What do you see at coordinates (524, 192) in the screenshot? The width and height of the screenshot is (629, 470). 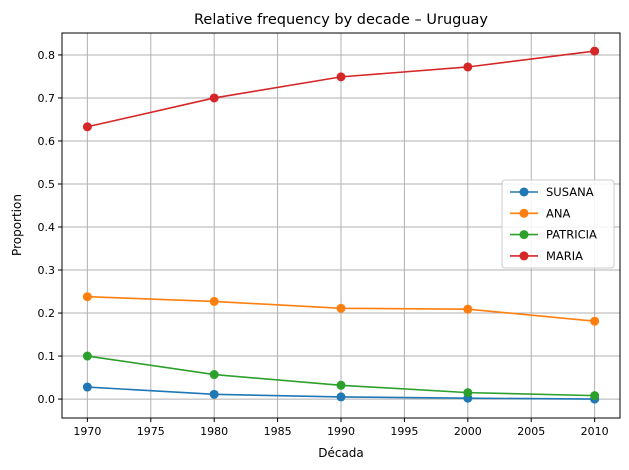 I see `legend-marker-susana` at bounding box center [524, 192].